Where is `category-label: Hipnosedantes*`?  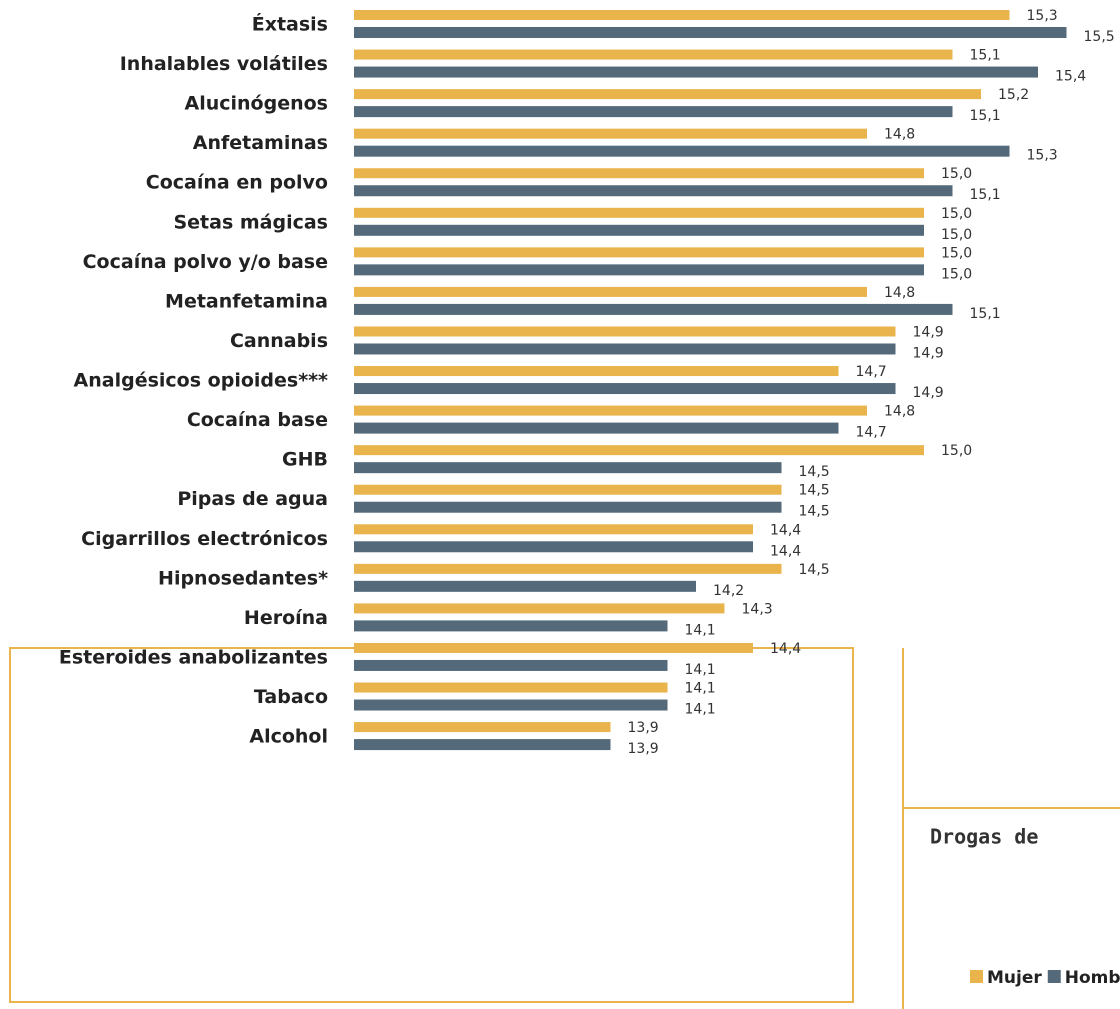
category-label: Hipnosedantes* is located at coordinates (243, 578).